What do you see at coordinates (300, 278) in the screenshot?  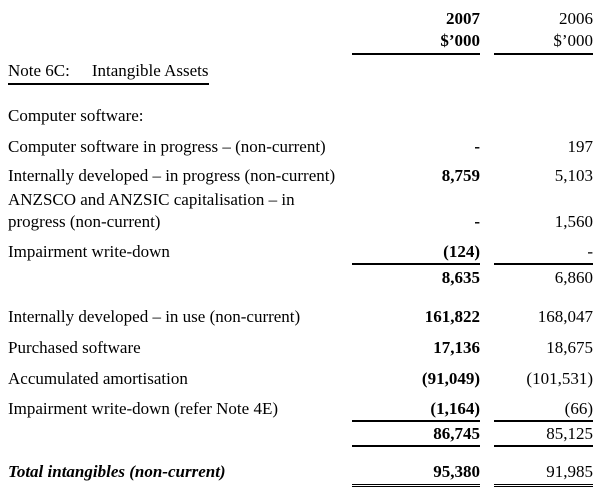 I see `subtotal-row: 8,635 6,860` at bounding box center [300, 278].